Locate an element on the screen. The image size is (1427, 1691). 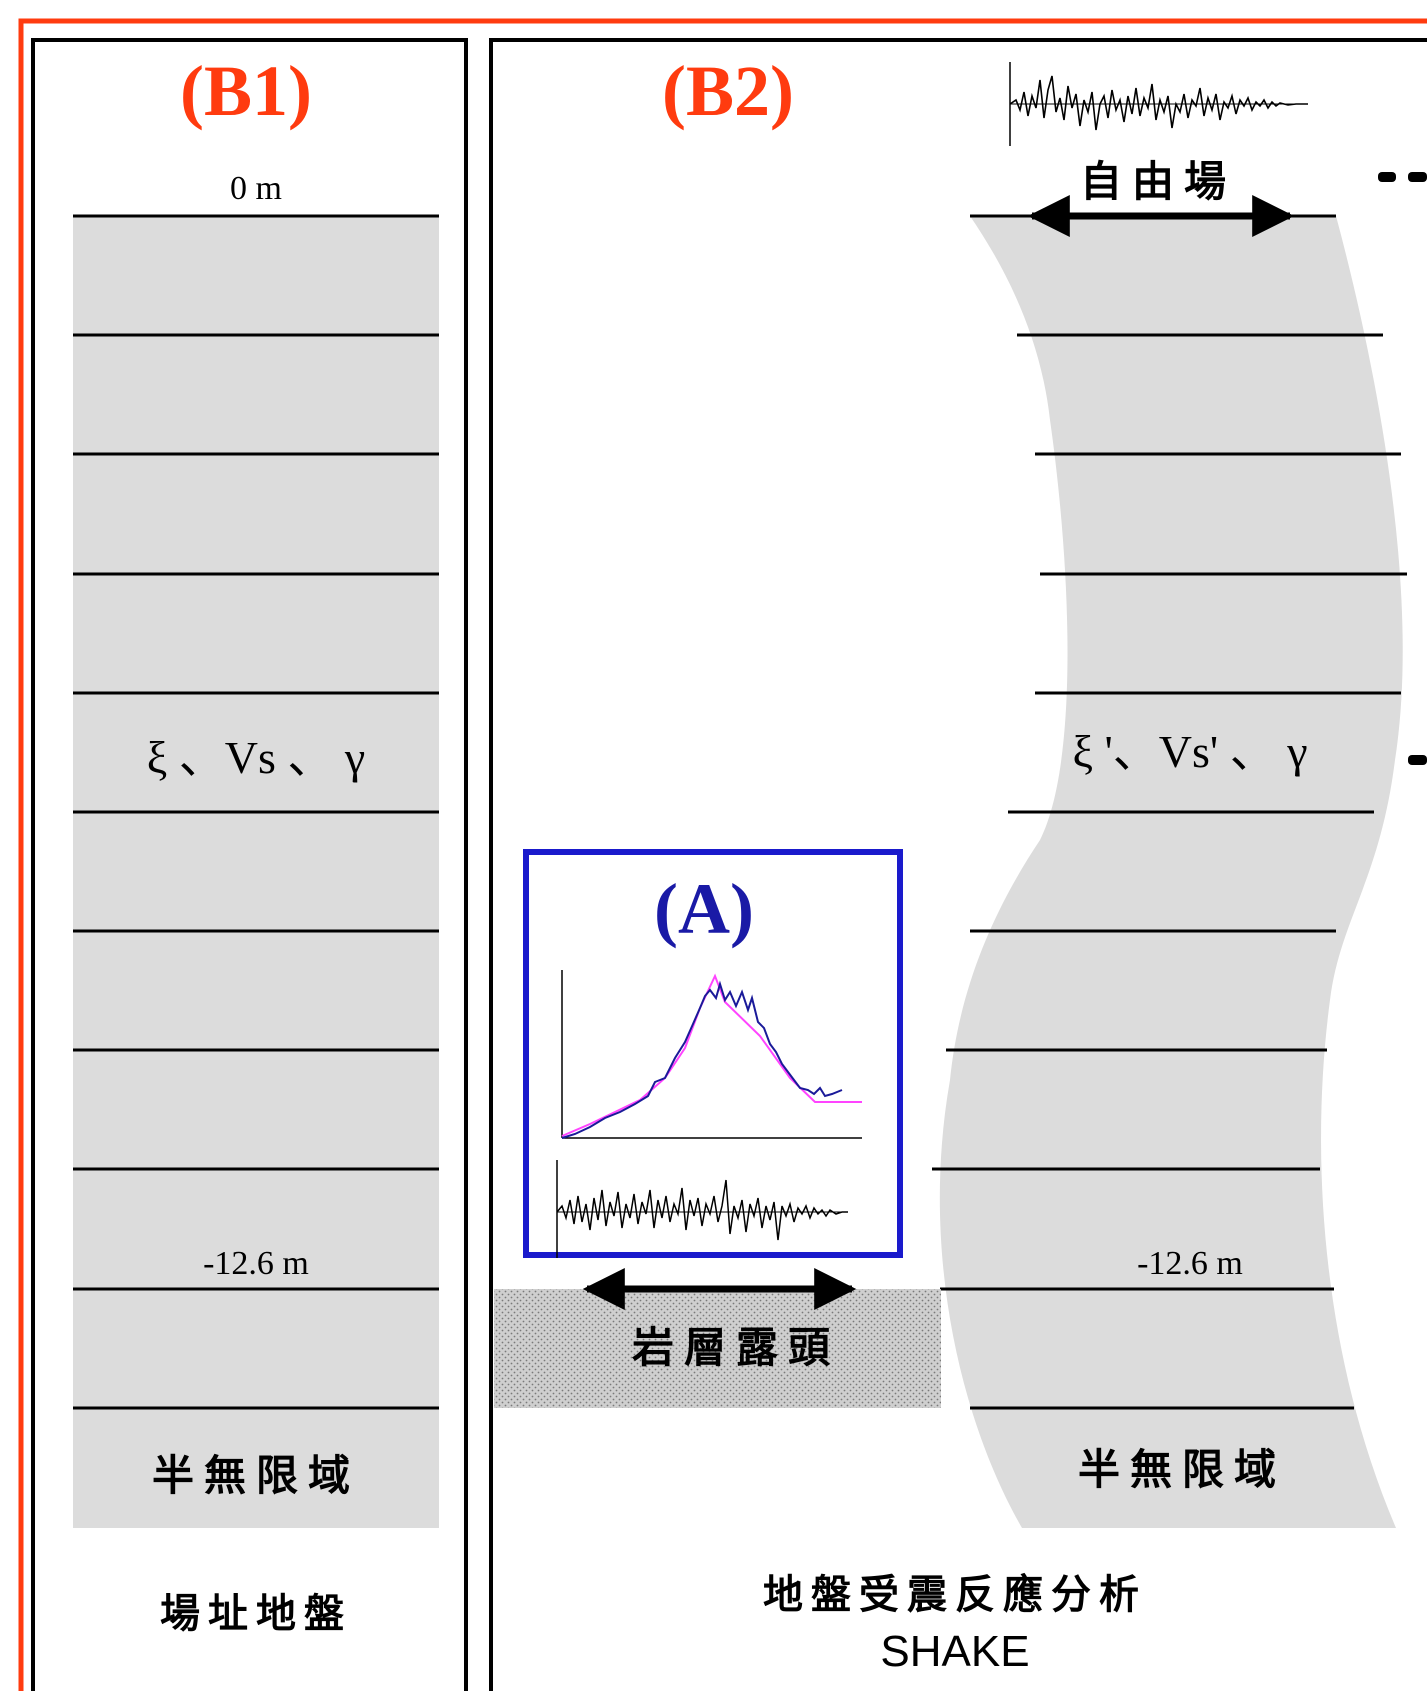
free-field-waveform is located at coordinates (1158, 104).